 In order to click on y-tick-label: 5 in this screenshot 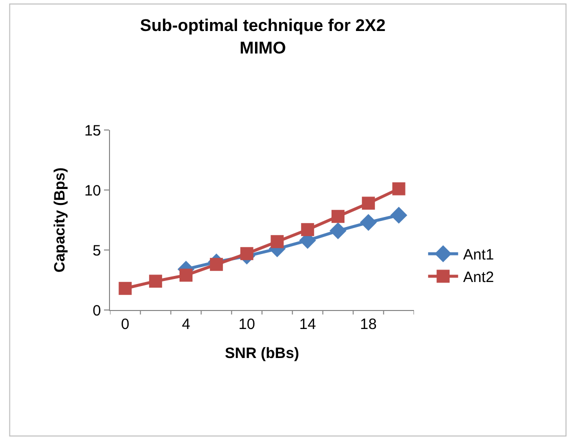, I will do `click(96, 251)`.